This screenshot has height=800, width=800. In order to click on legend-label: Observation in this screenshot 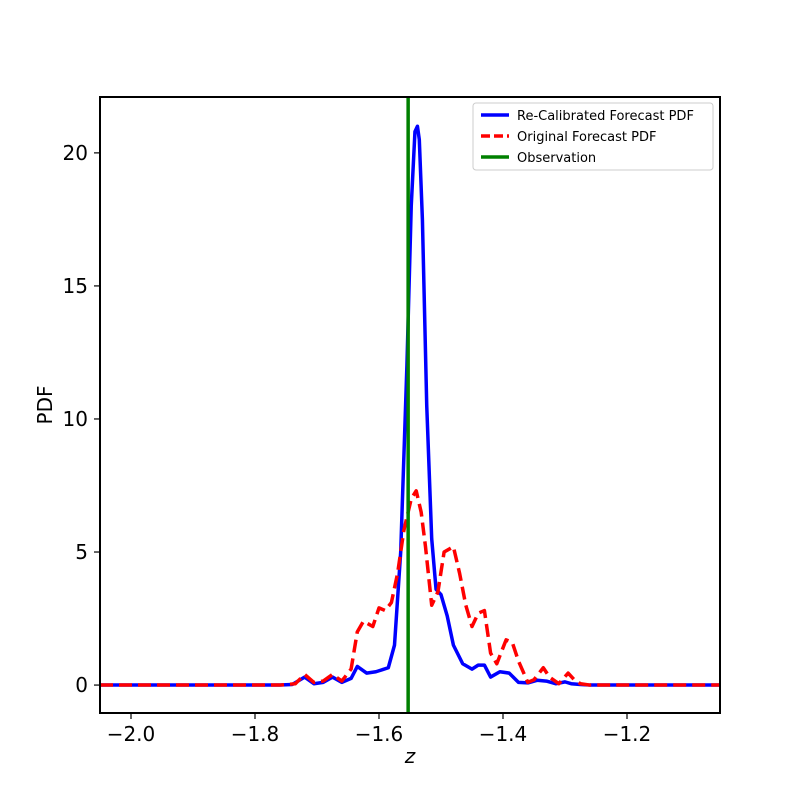, I will do `click(556, 158)`.